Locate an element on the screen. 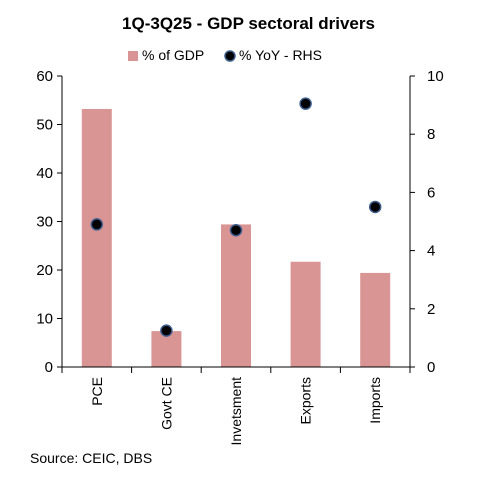  right-tick-label: 4 is located at coordinates (431, 251).